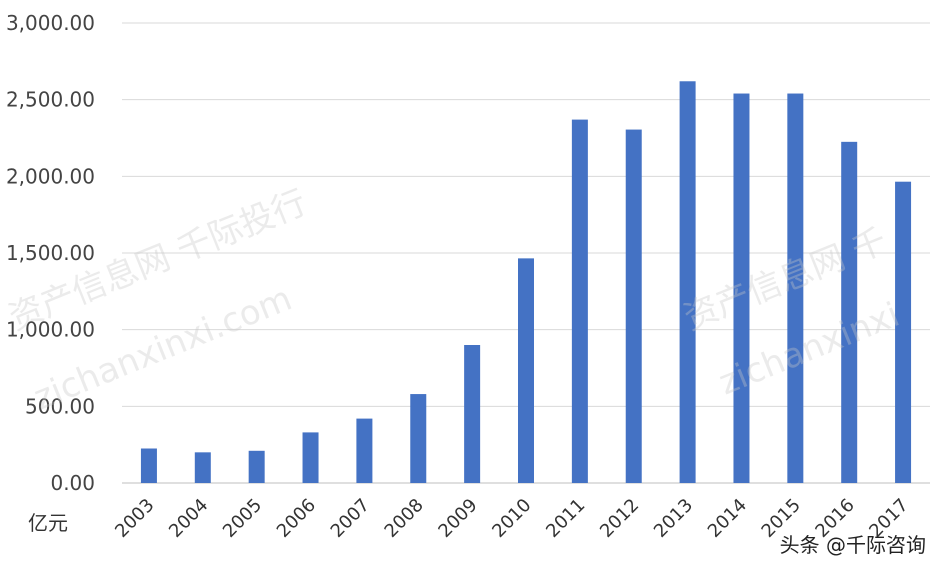  I want to click on bar-2003, so click(148, 465).